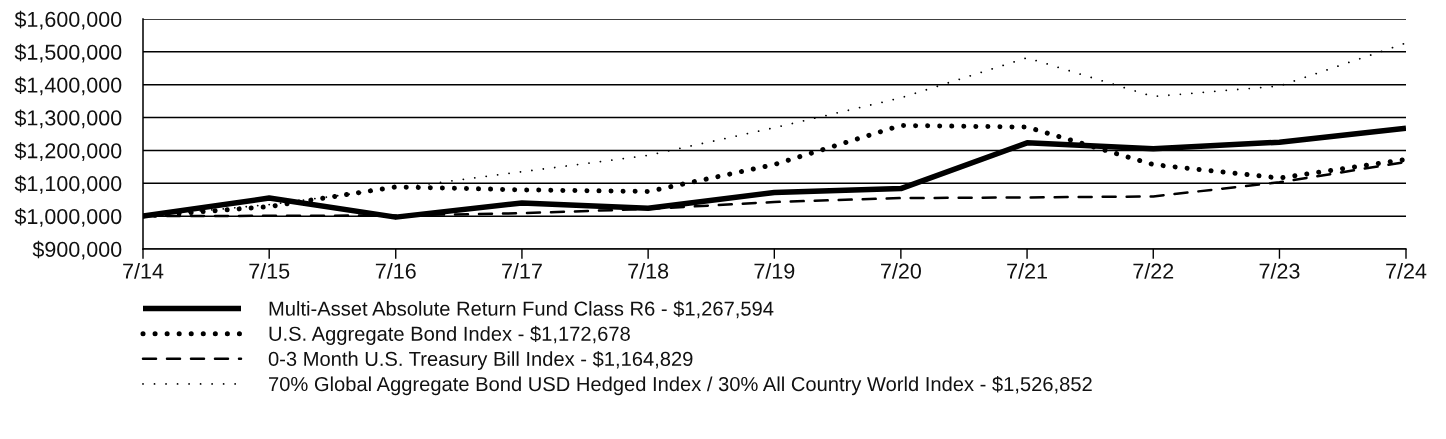  What do you see at coordinates (901, 270) in the screenshot?
I see `x-tick-label: 7/20` at bounding box center [901, 270].